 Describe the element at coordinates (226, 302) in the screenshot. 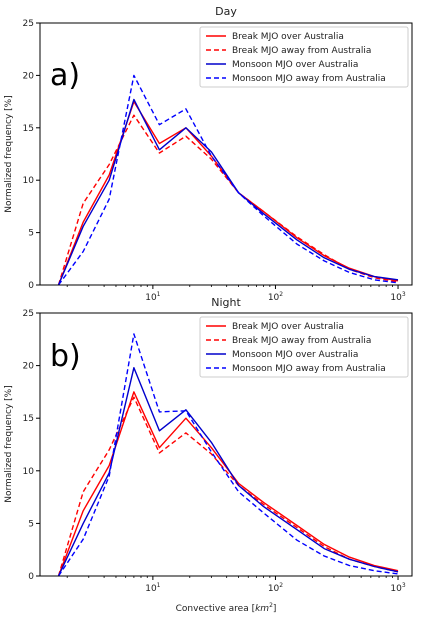

I see `panel-title: Night` at that location.